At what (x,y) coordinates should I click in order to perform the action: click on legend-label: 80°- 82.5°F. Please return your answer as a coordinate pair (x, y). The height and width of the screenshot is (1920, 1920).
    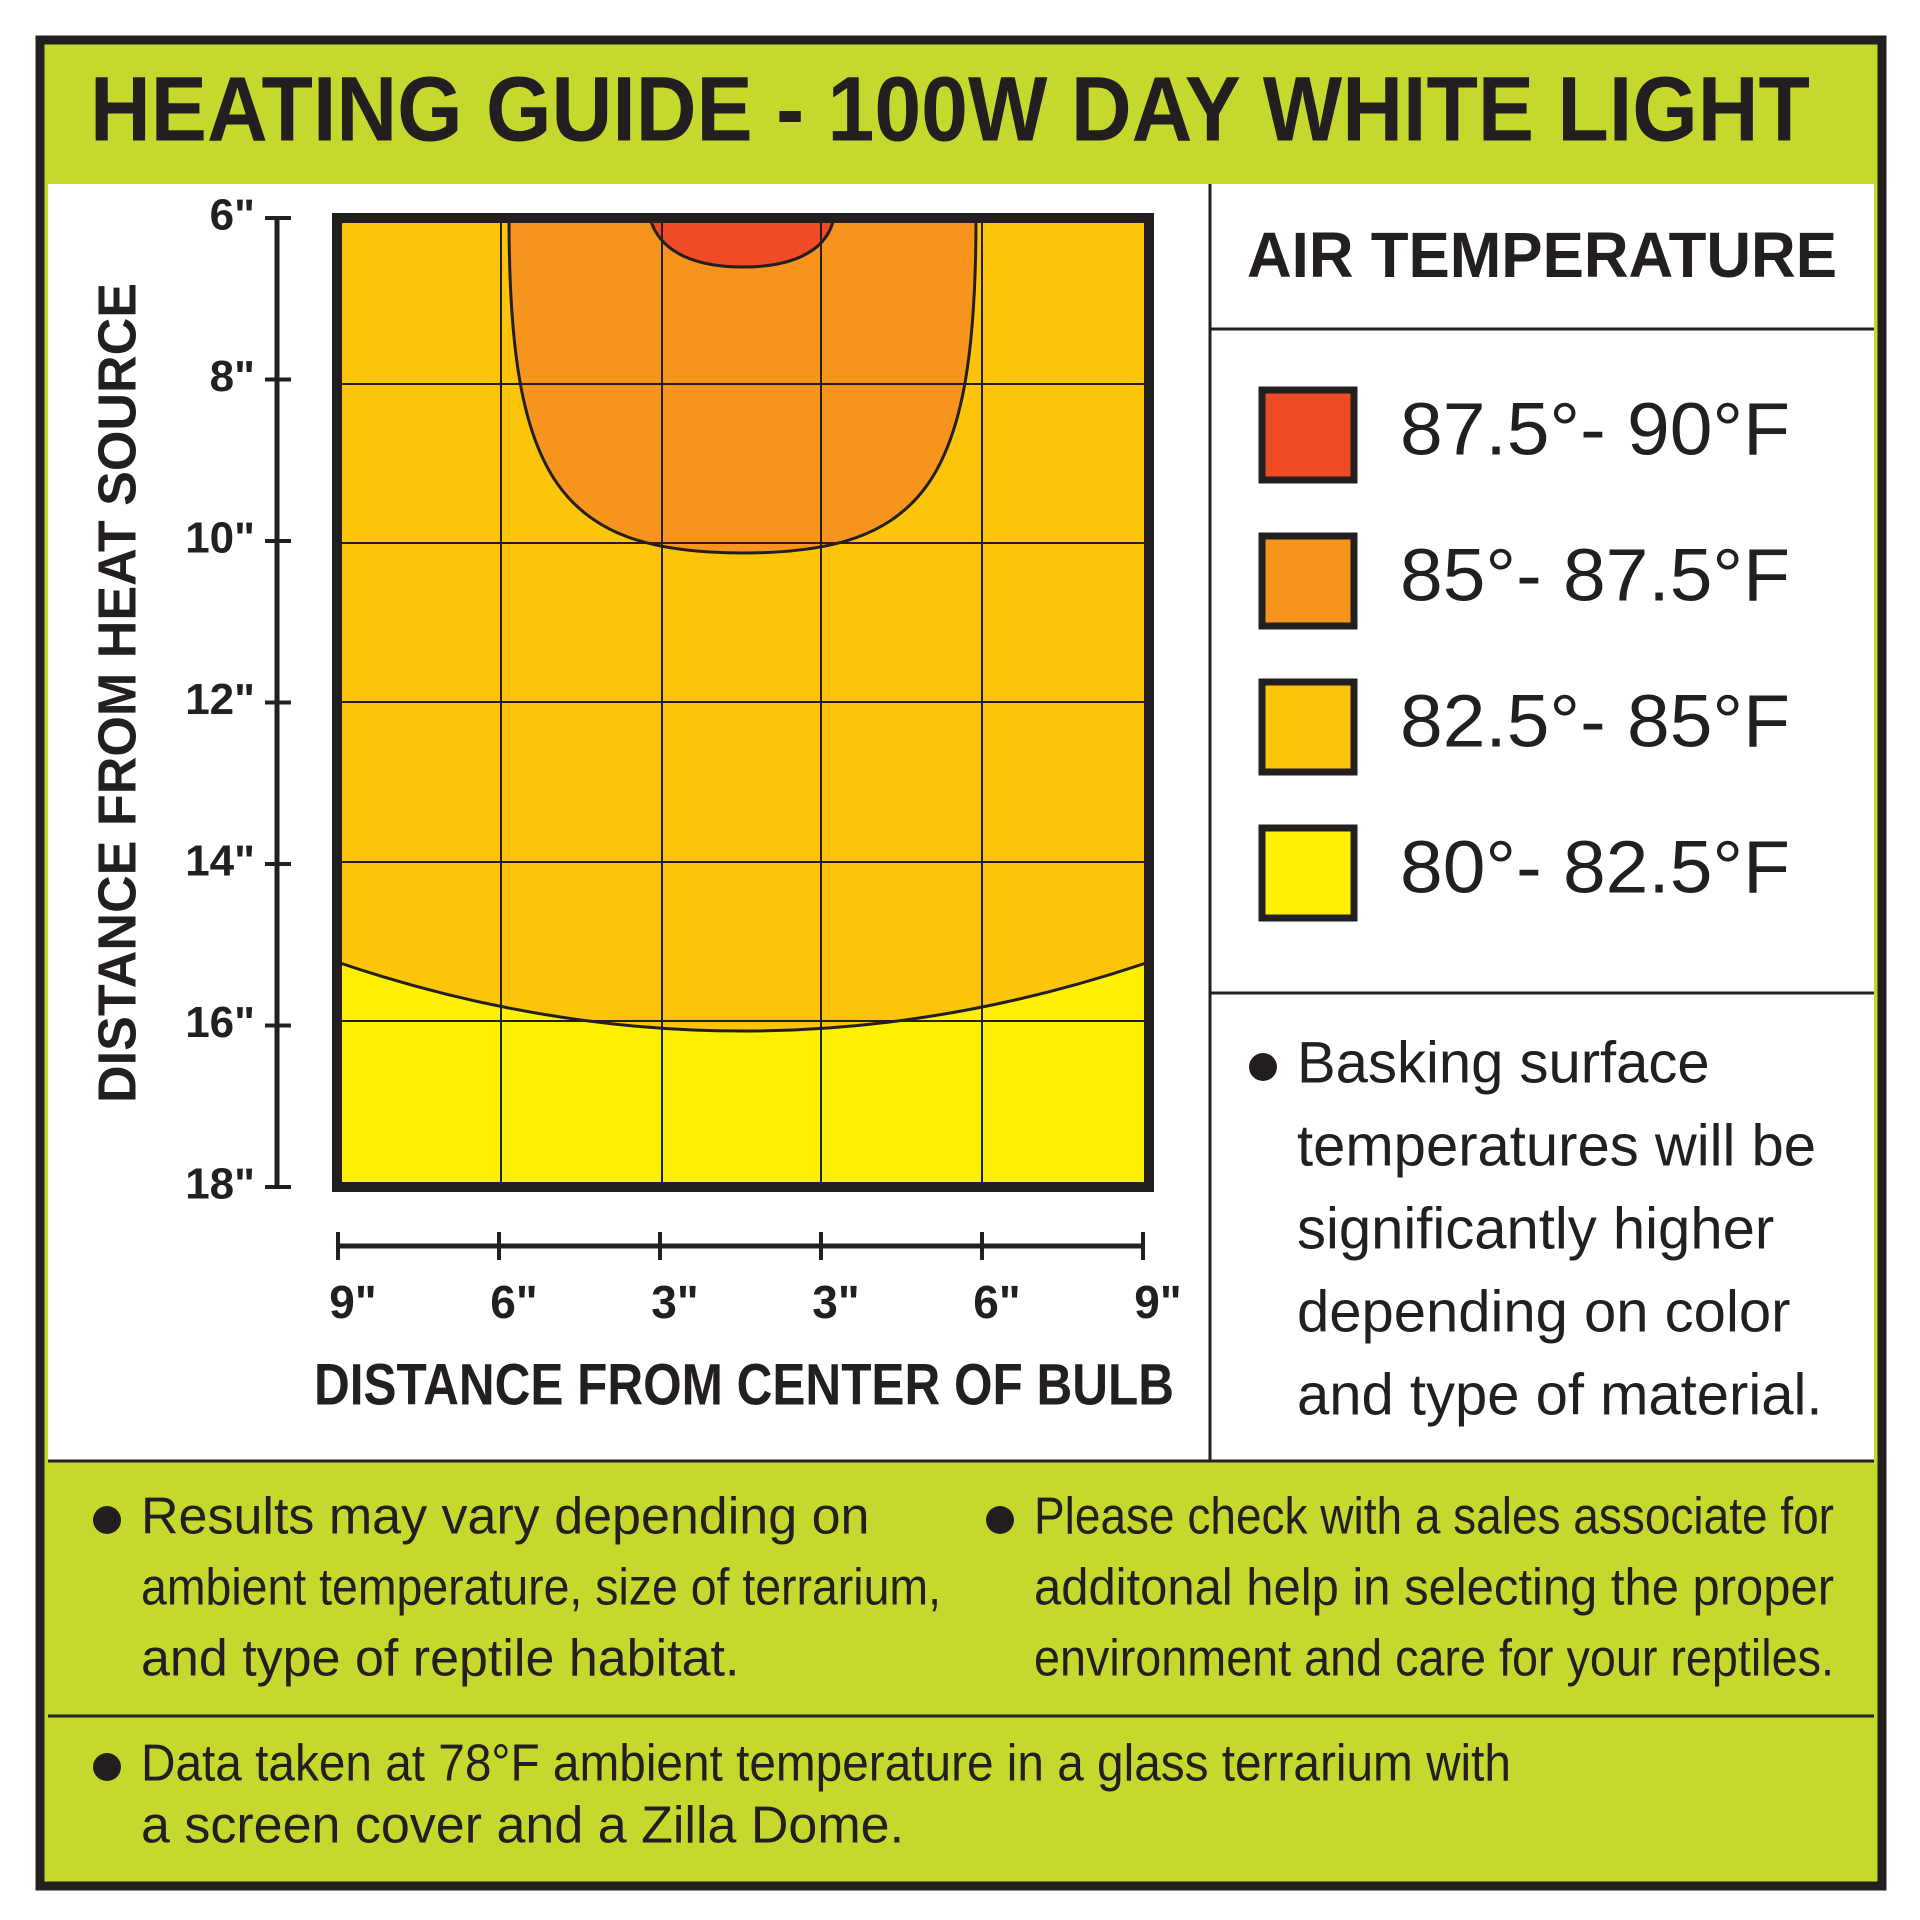
    Looking at the image, I should click on (1595, 867).